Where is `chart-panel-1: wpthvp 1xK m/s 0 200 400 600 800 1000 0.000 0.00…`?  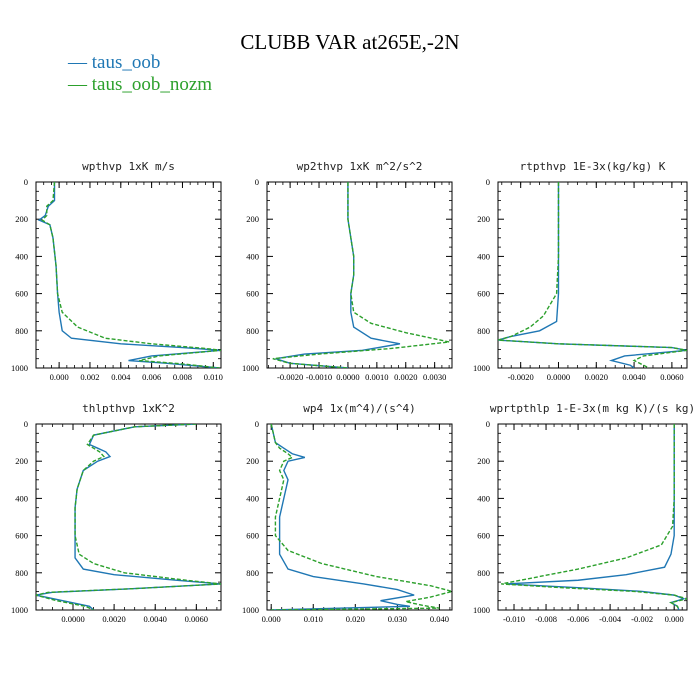 chart-panel-1: wpthvp 1xK m/s 0 200 400 600 800 1000 0.000 0.00… is located at coordinates (117, 271).